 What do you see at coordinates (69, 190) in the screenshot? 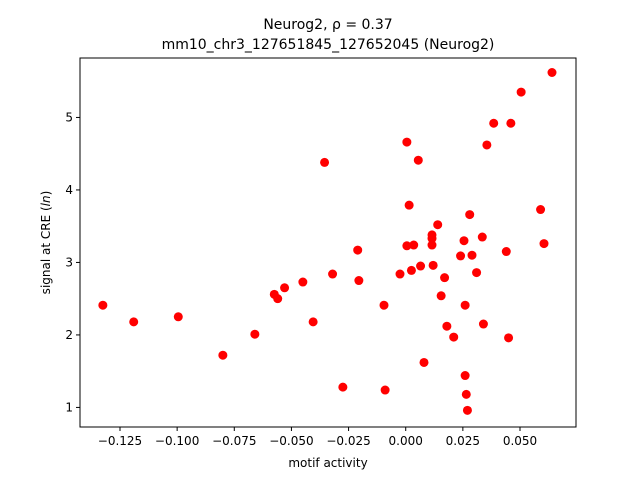
I see `y-tick-label: 4` at bounding box center [69, 190].